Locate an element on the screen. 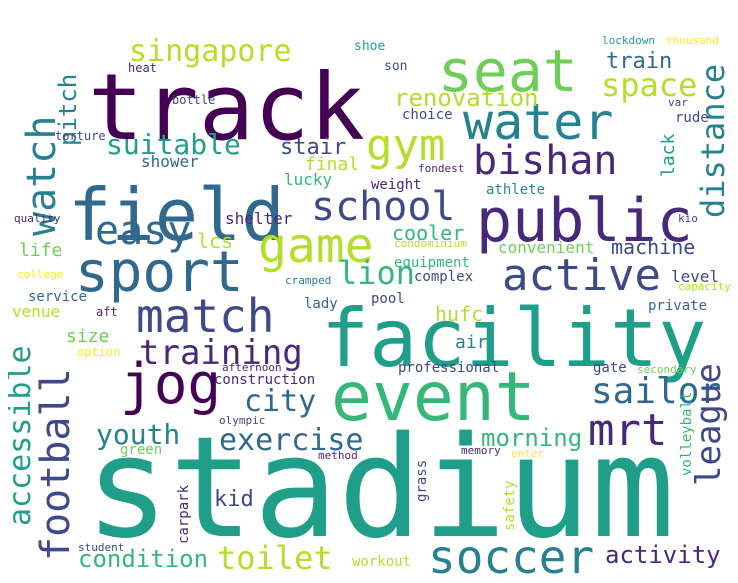 This screenshot has height=583, width=738. word-league: league is located at coordinates (709, 424).